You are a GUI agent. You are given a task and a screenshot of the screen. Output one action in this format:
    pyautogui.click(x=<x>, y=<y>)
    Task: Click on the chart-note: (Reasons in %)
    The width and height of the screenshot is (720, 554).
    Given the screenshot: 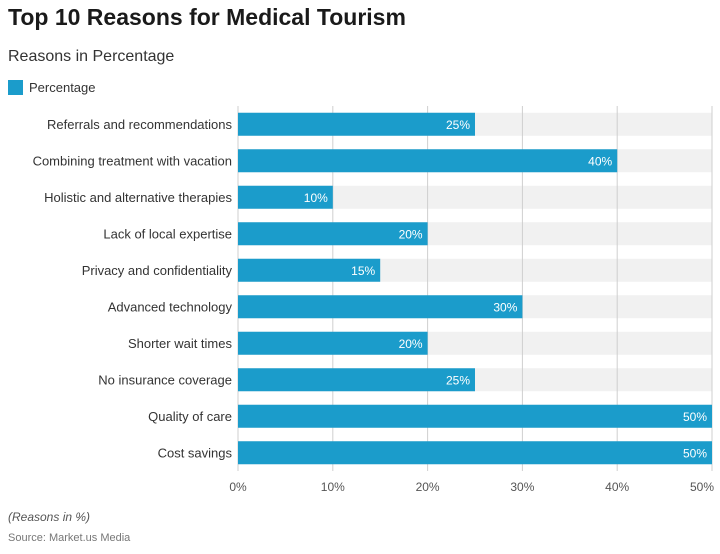 What is the action you would take?
    pyautogui.click(x=49, y=517)
    